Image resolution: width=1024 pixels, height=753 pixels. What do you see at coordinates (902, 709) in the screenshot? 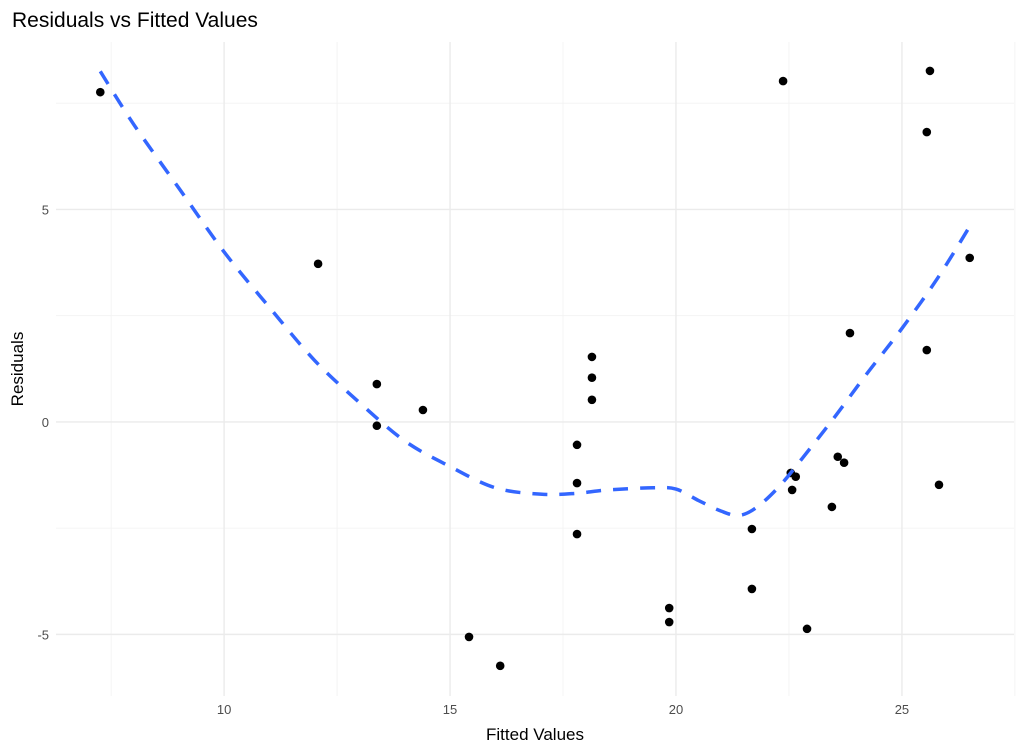
I see `x-tick-label: 25` at bounding box center [902, 709].